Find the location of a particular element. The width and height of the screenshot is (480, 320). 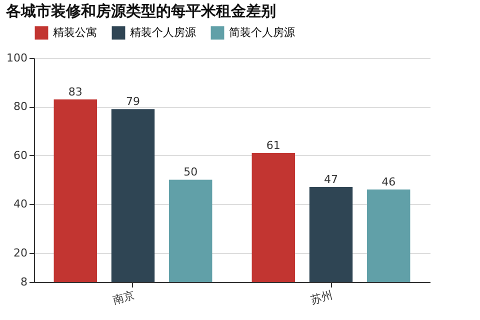

y-tick-label: 40 is located at coordinates (21, 204).